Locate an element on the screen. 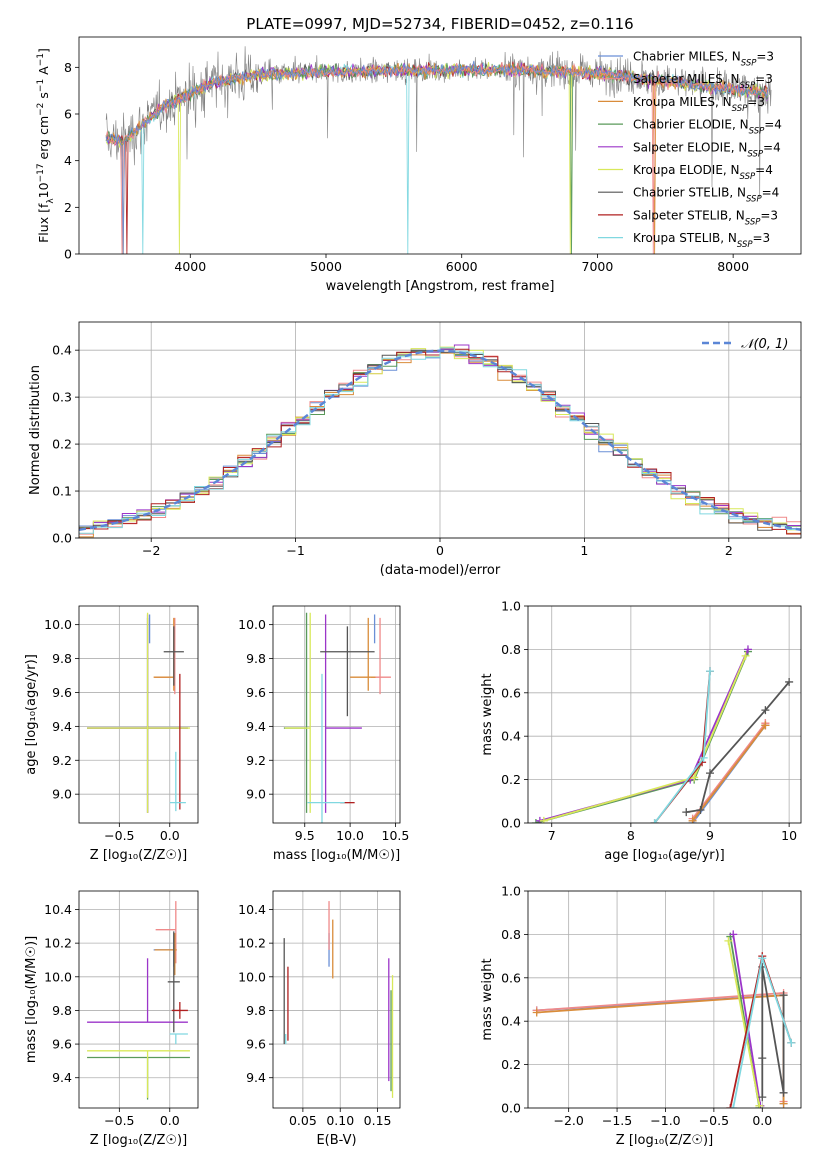 Image resolution: width=819 pixels, height=1170 pixels. mass-vs-ebv-panel: 0.05 0.10 0.15 9.4 9.6 9.8 10.0 10.2 10.4 E(B-V) is located at coordinates (319, 1019).